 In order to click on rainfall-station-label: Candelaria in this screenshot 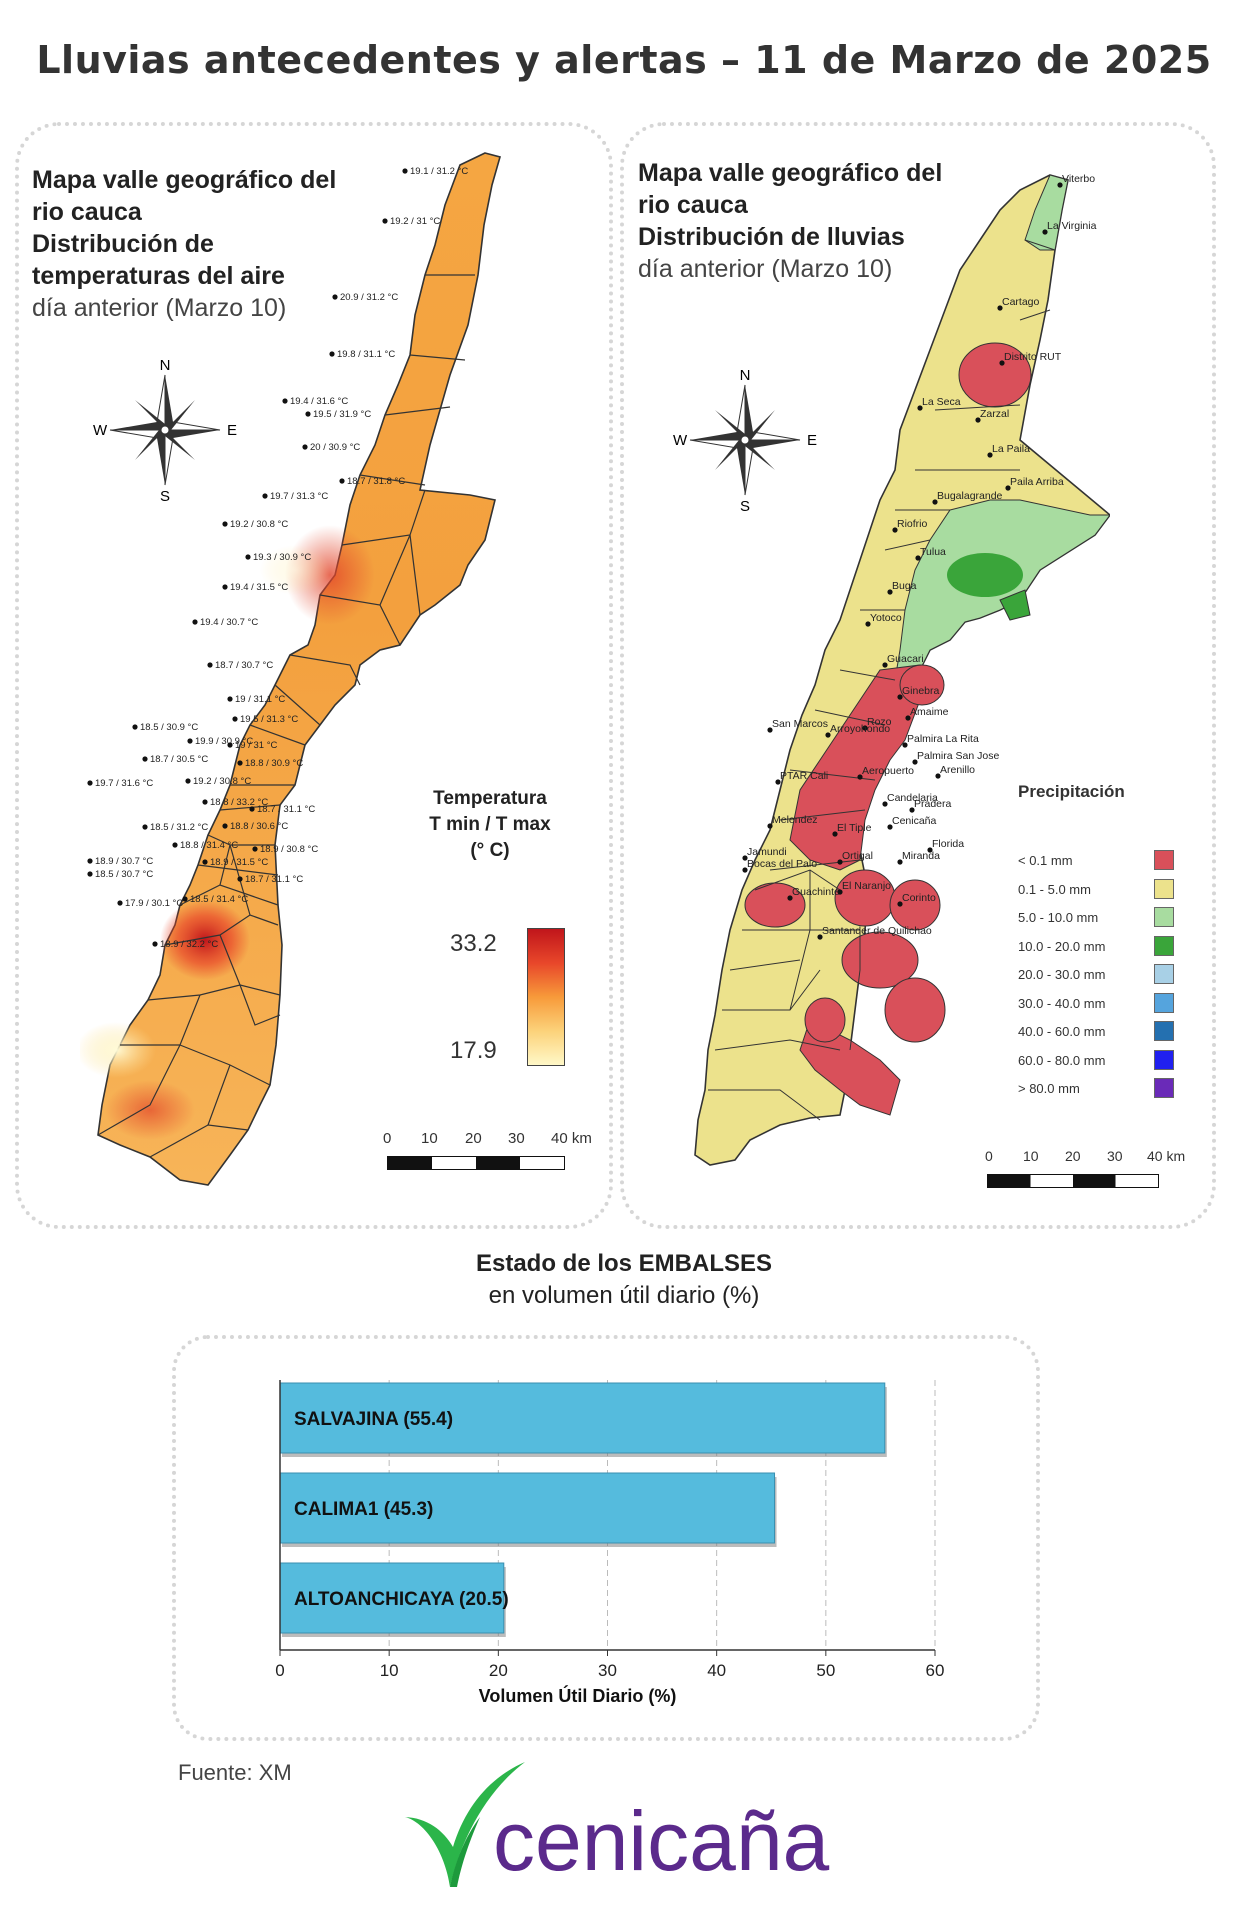, I will do `click(912, 798)`.